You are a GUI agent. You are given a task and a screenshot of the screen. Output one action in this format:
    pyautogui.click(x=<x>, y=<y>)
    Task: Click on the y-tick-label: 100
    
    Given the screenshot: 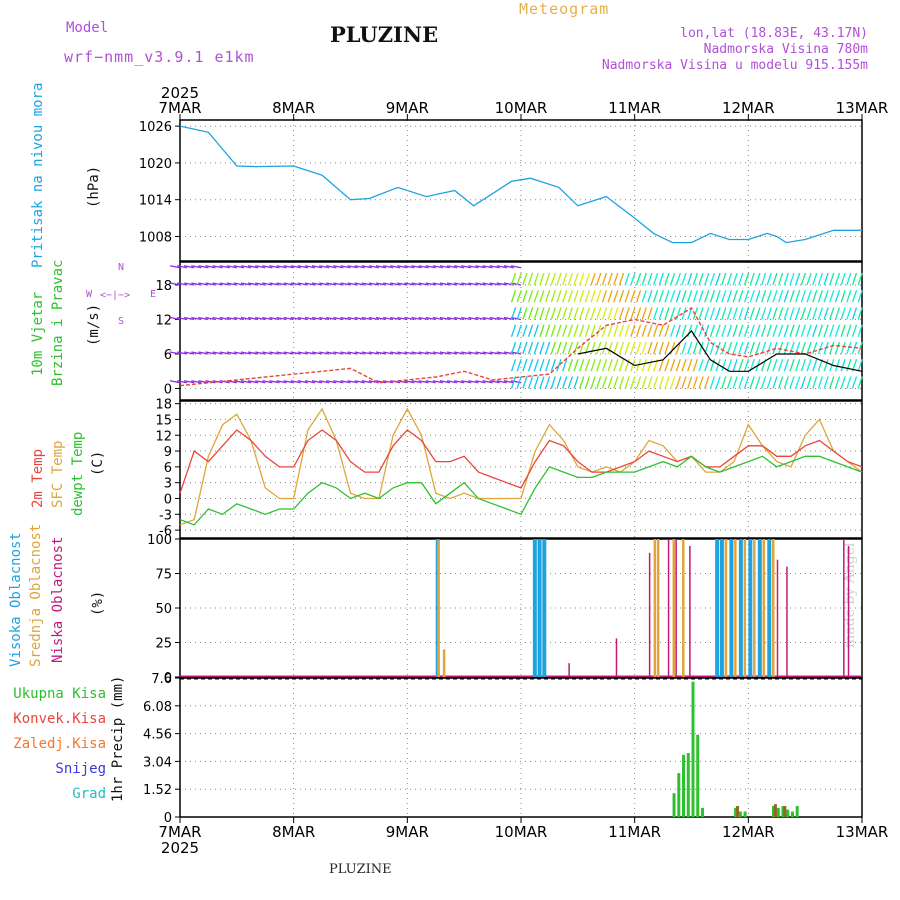 What is the action you would take?
    pyautogui.click(x=159, y=540)
    